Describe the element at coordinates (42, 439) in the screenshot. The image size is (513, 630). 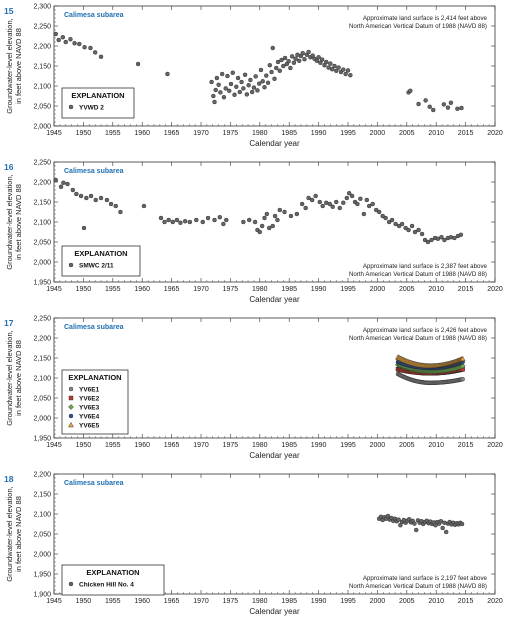
I see `y-tick-label: 1,950` at that location.